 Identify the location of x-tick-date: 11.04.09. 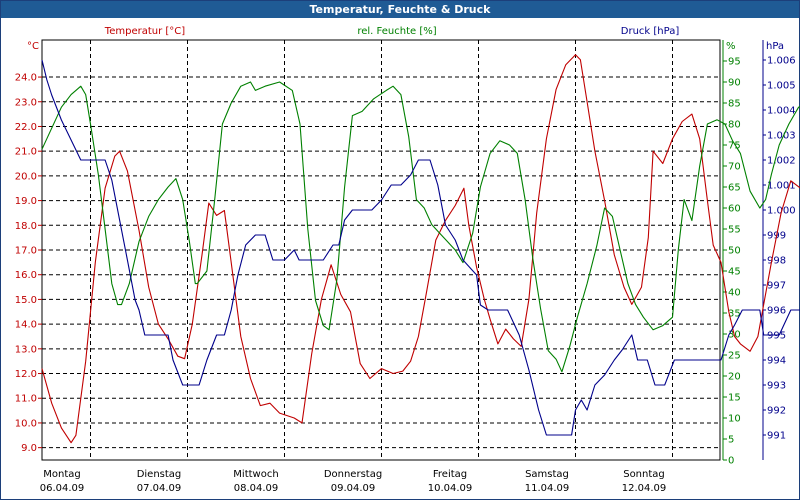
(547, 488).